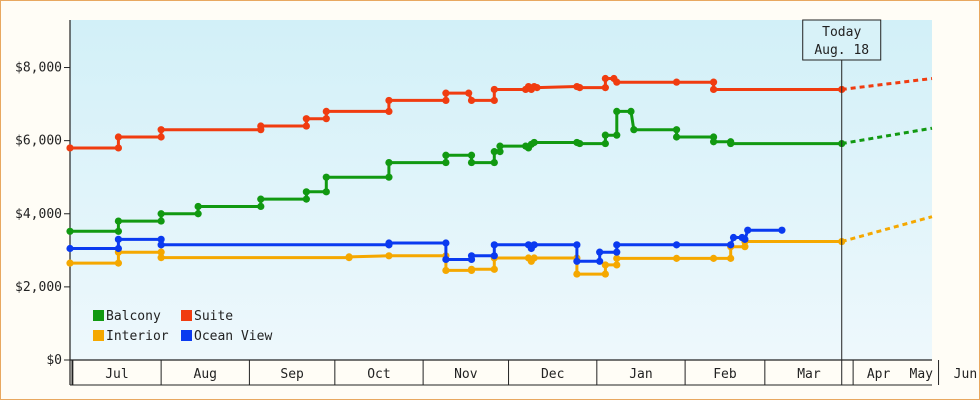 The width and height of the screenshot is (980, 400). Describe the element at coordinates (38, 287) in the screenshot. I see `y-tick-label: $2,000` at that location.